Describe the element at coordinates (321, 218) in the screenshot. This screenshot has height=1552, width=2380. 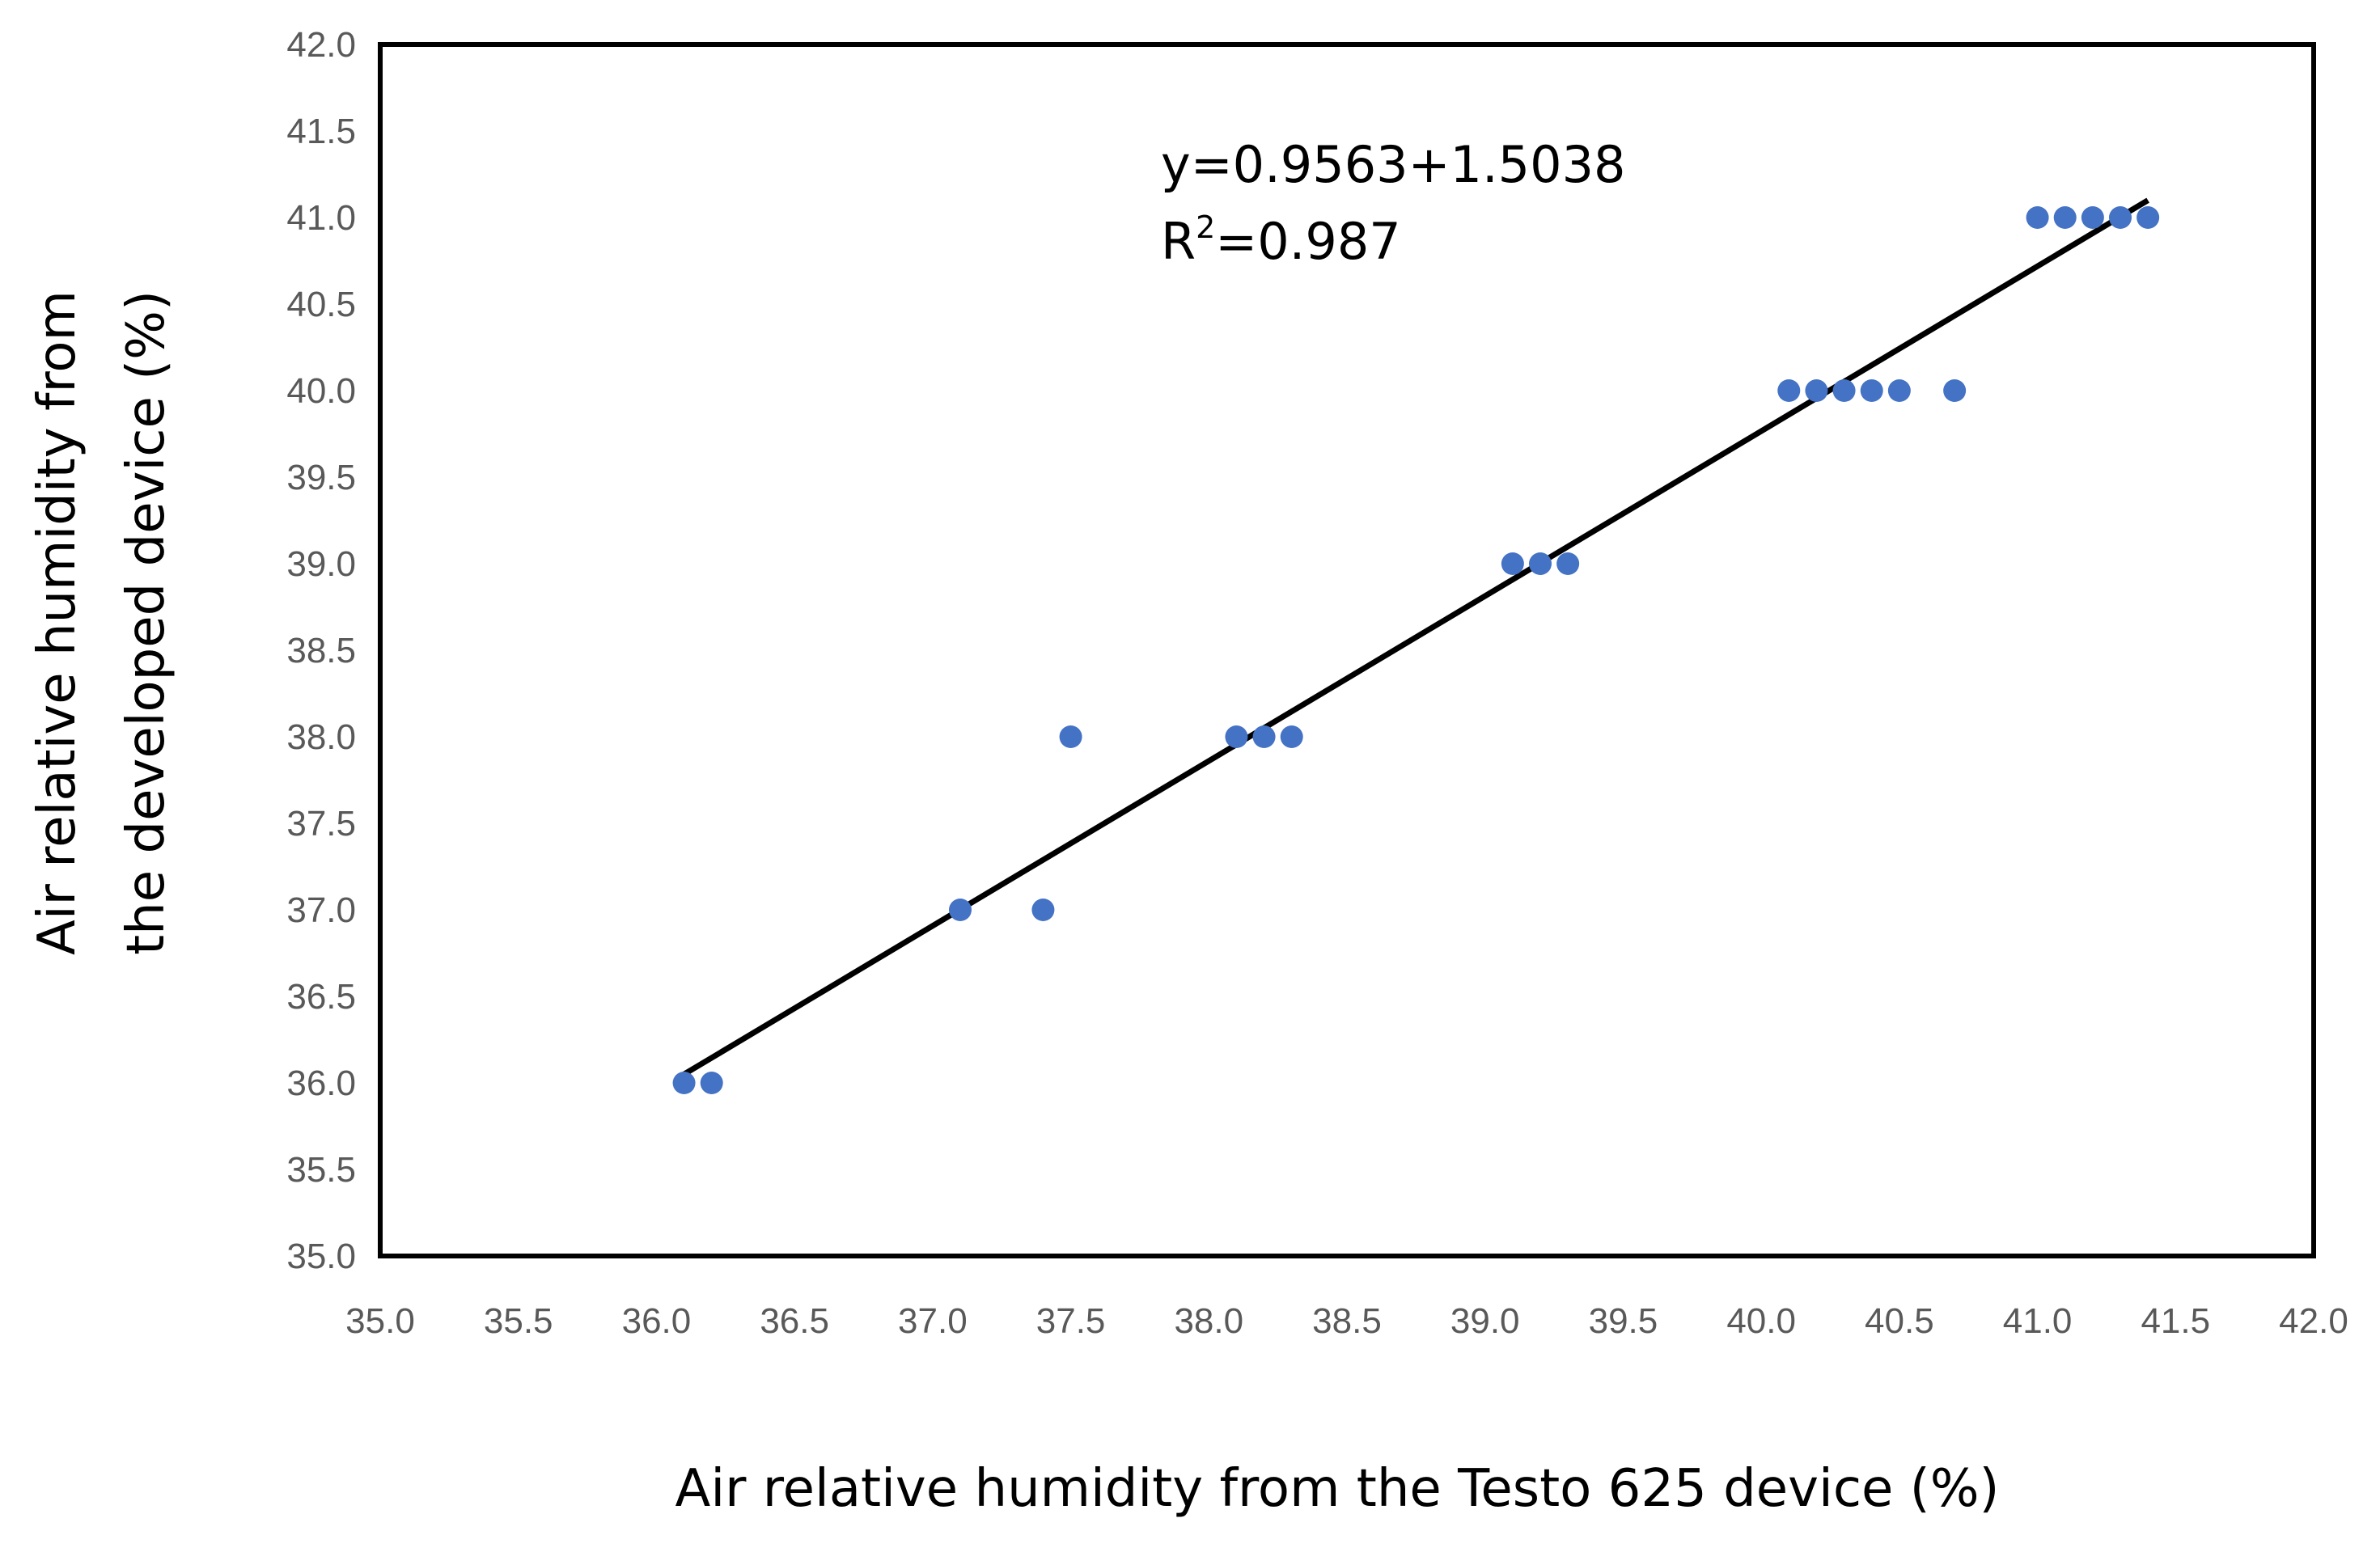
I see `y-tick-label: 41.0` at that location.